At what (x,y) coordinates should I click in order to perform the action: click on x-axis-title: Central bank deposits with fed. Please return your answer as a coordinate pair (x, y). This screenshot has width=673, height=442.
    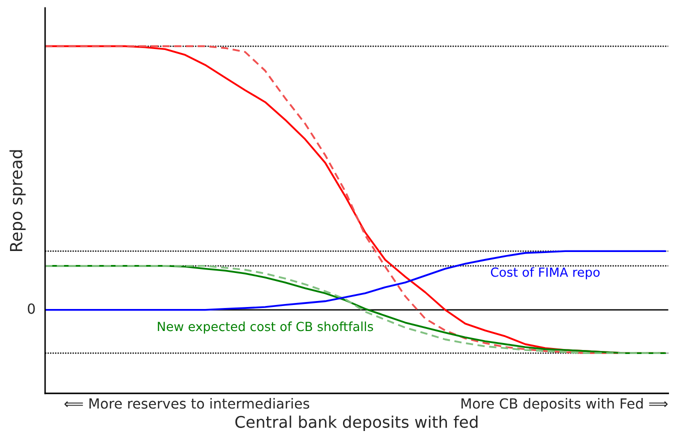
    Looking at the image, I should click on (356, 424).